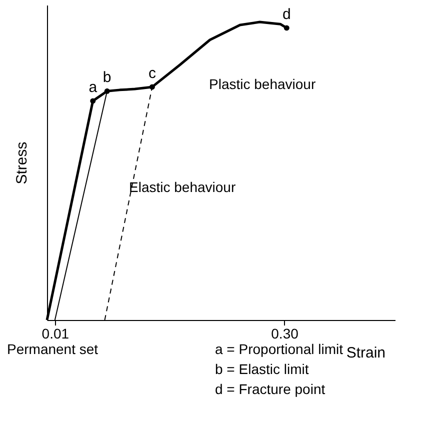  I want to click on annotation: a, so click(93, 87).